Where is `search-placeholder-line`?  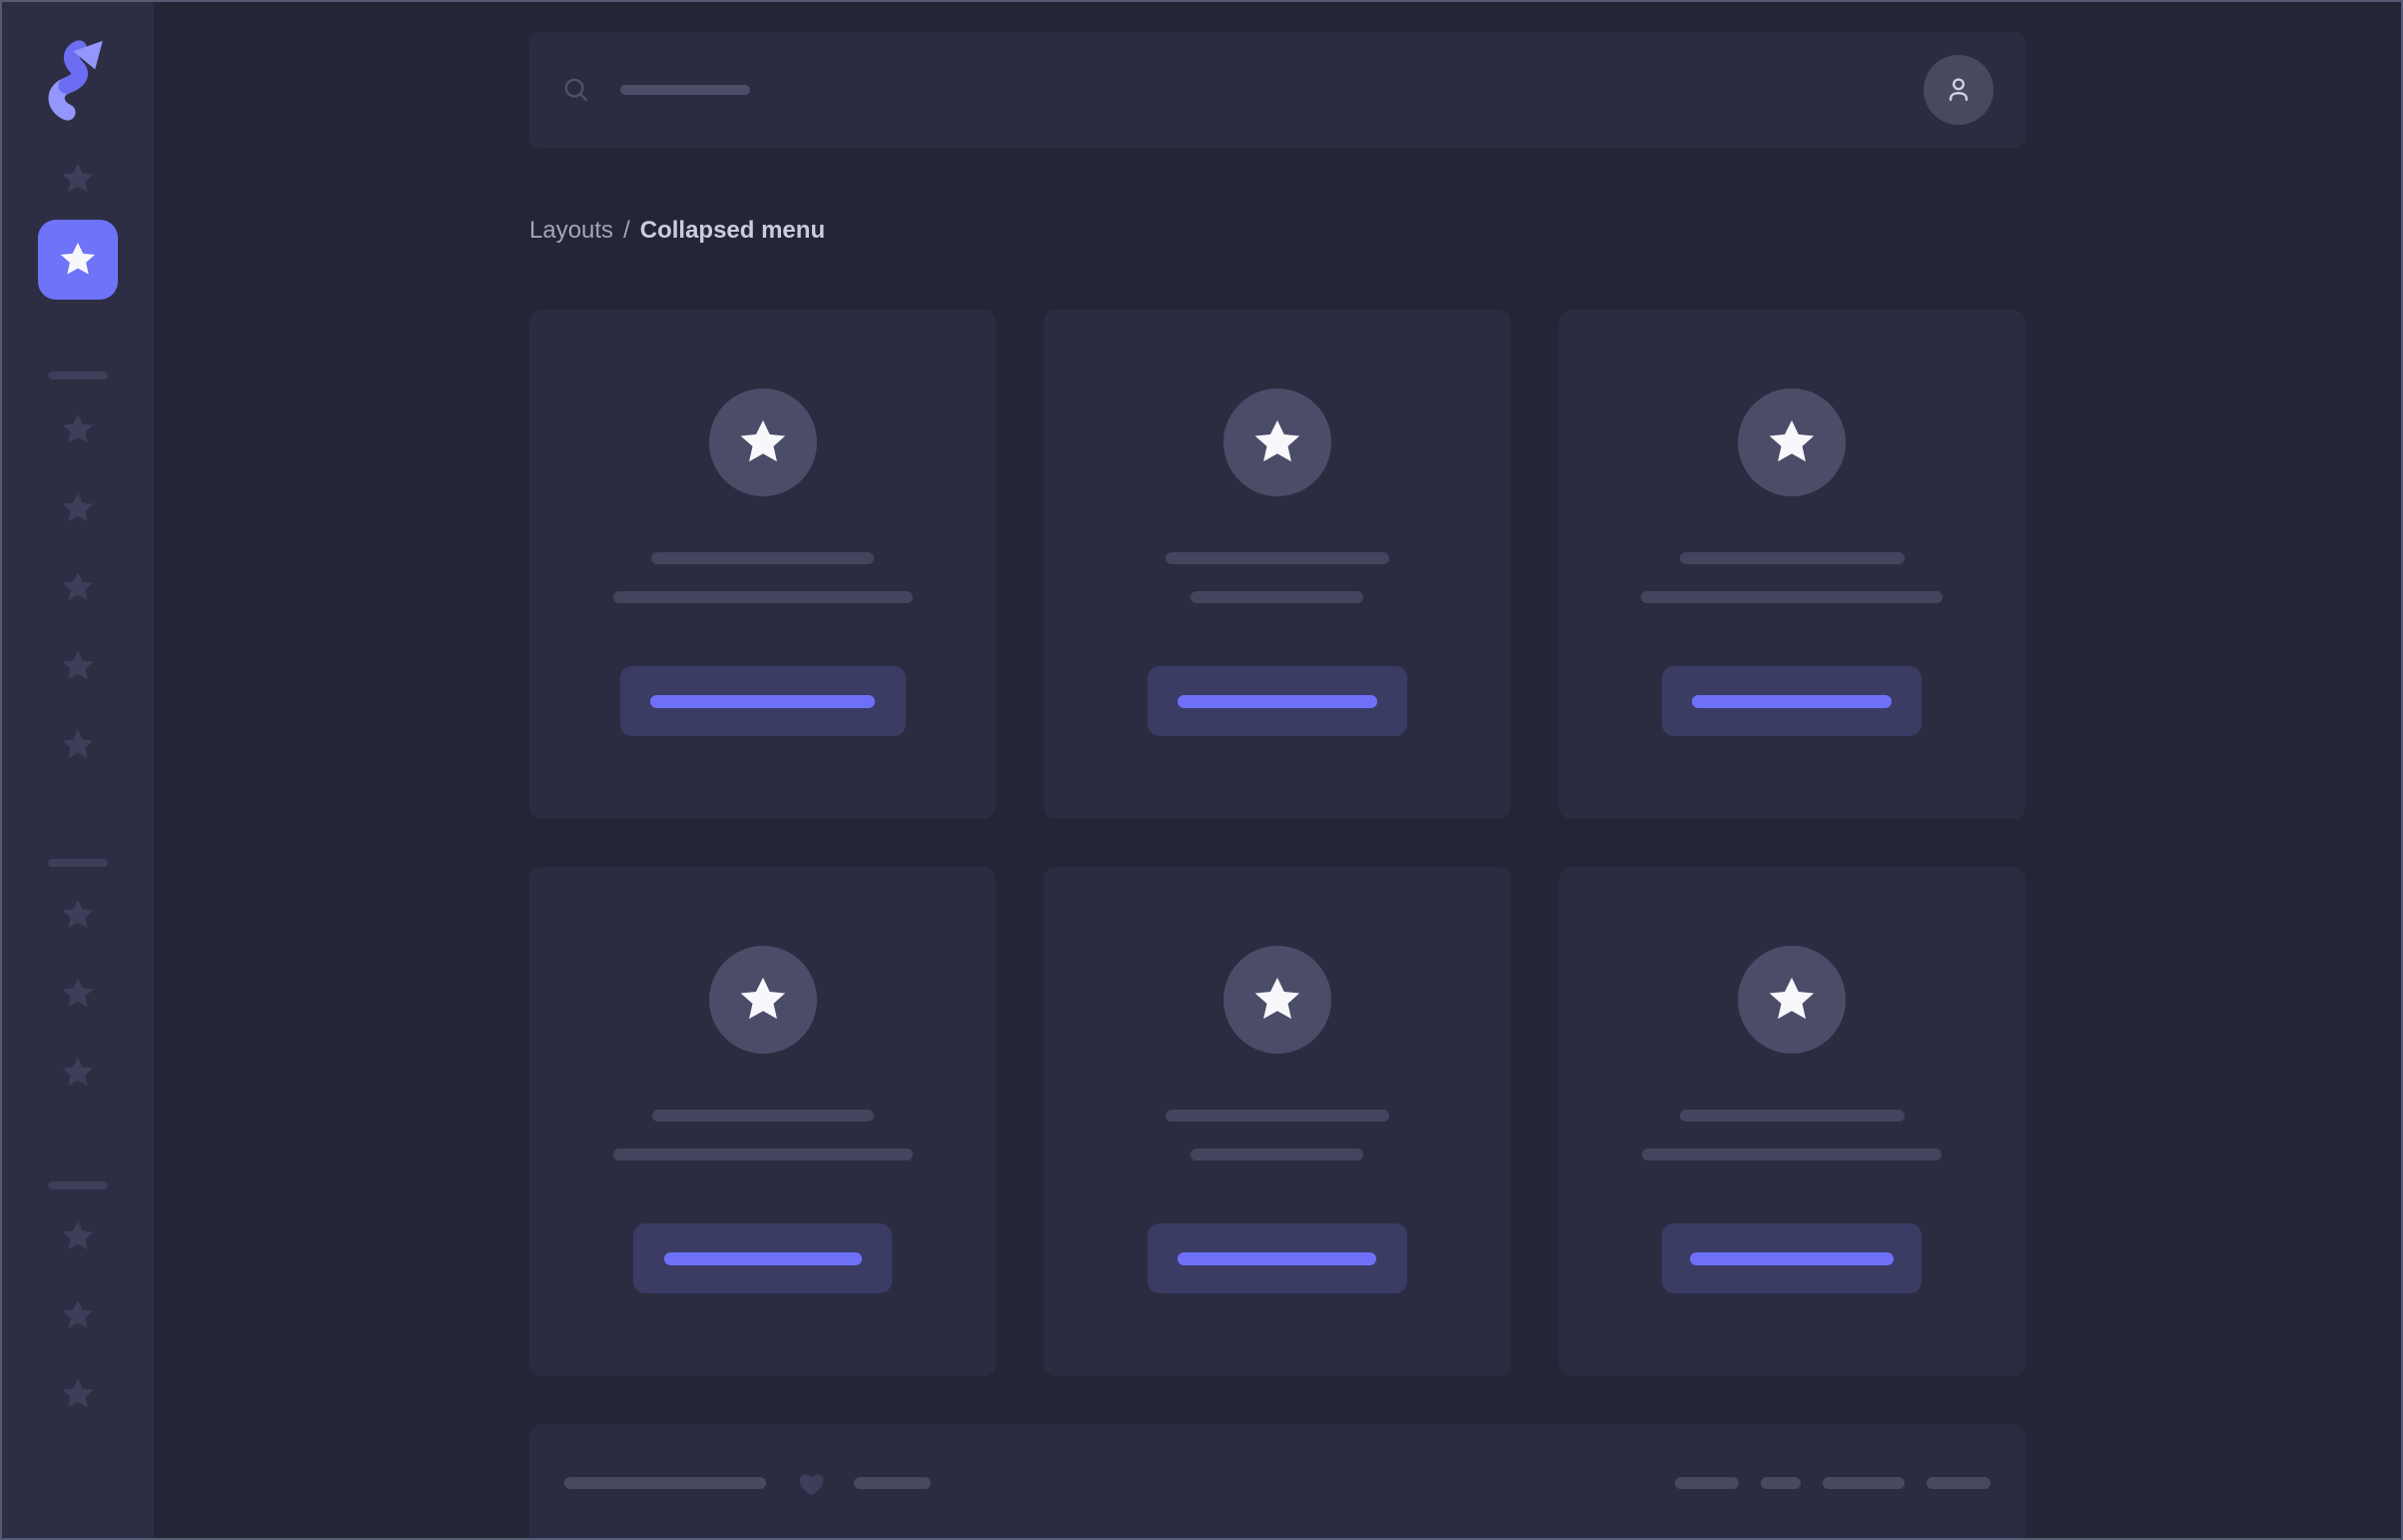 search-placeholder-line is located at coordinates (685, 90).